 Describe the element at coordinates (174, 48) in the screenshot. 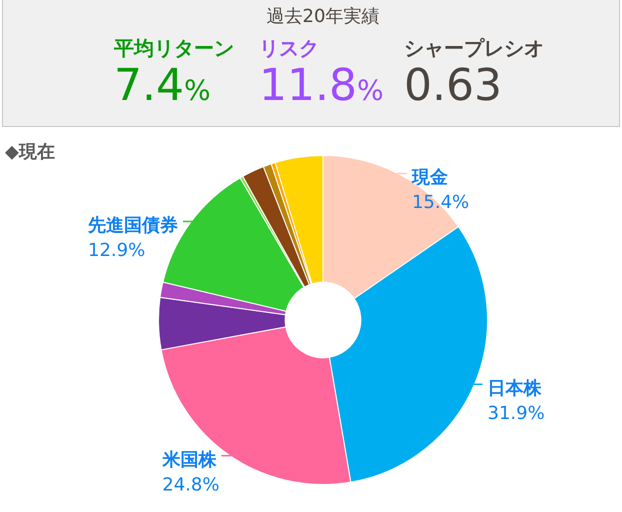

I see `category-label: 平均リターン` at that location.